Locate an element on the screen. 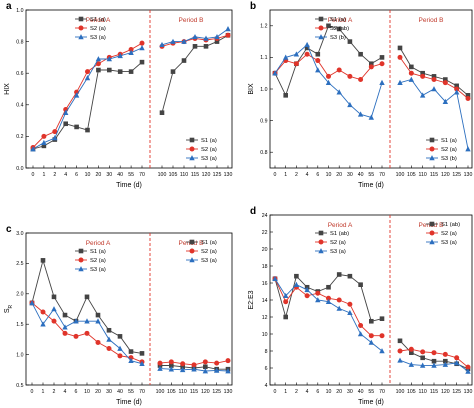  x-tick-label: 20 is located at coordinates (98, 392).